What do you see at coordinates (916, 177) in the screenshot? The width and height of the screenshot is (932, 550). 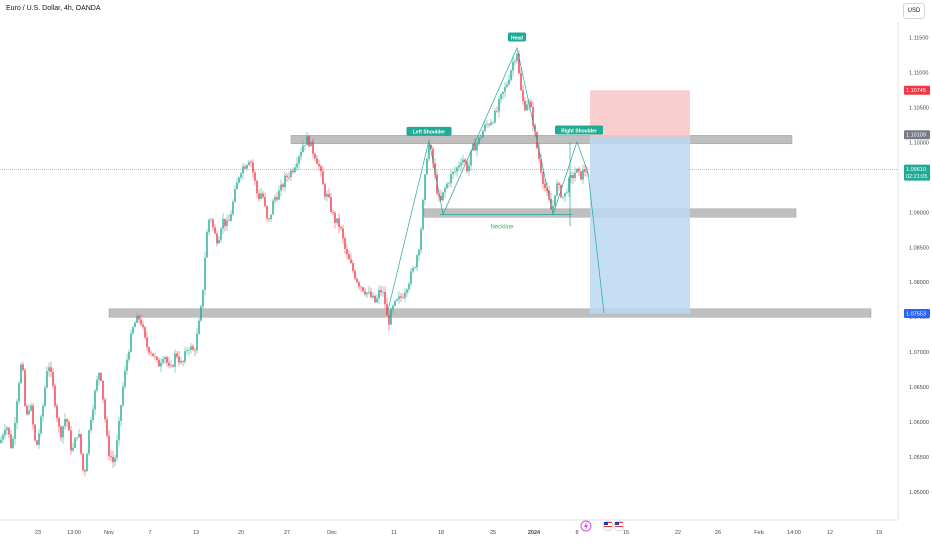 I see `countdown-timer: 02:21:05` at bounding box center [916, 177].